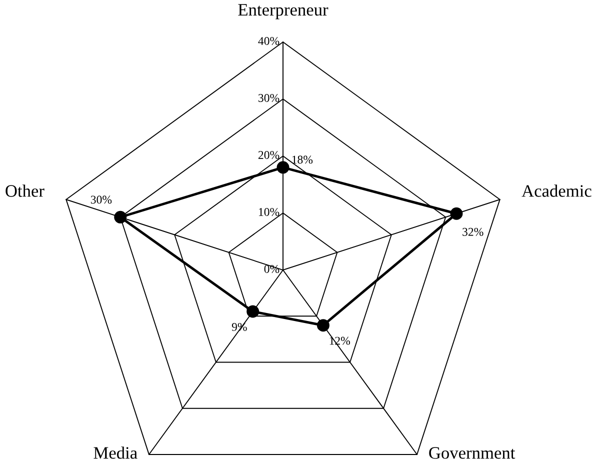 Image resolution: width=603 pixels, height=468 pixels. I want to click on spoke-label: Media, so click(116, 452).